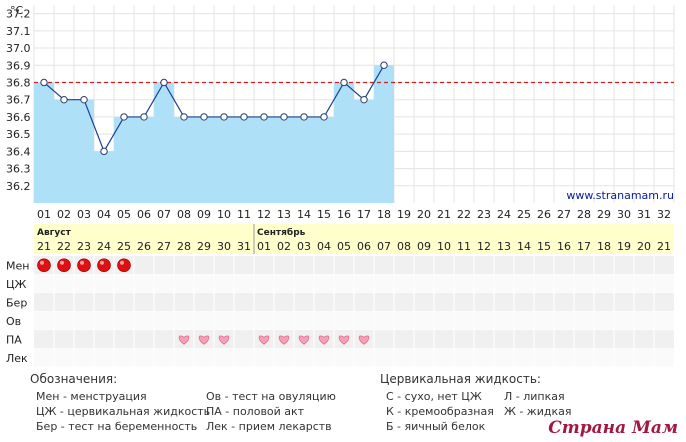 This screenshot has width=686, height=442. I want to click on watermark-logo: Страна Мам, so click(613, 428).